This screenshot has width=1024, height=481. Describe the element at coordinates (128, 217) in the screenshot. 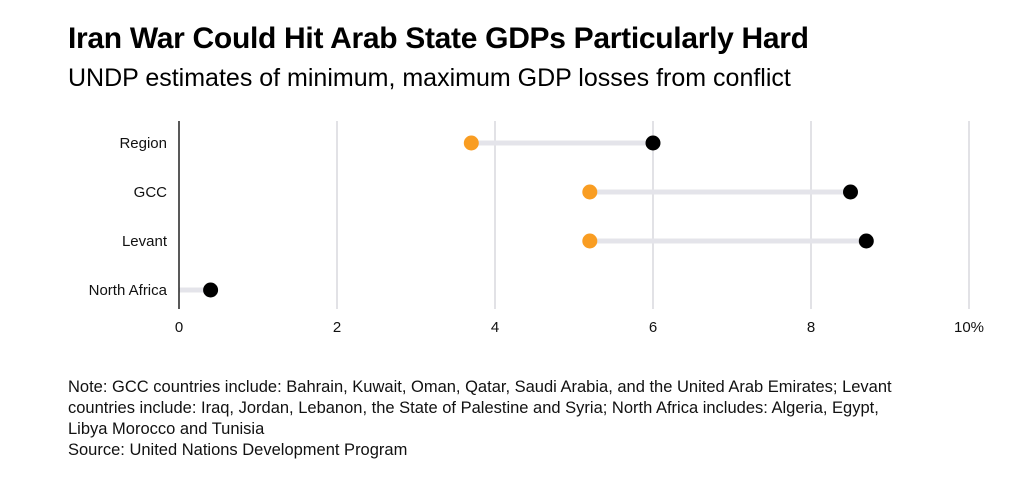

I see `category-labels: Region GCC Levant North Africa` at that location.